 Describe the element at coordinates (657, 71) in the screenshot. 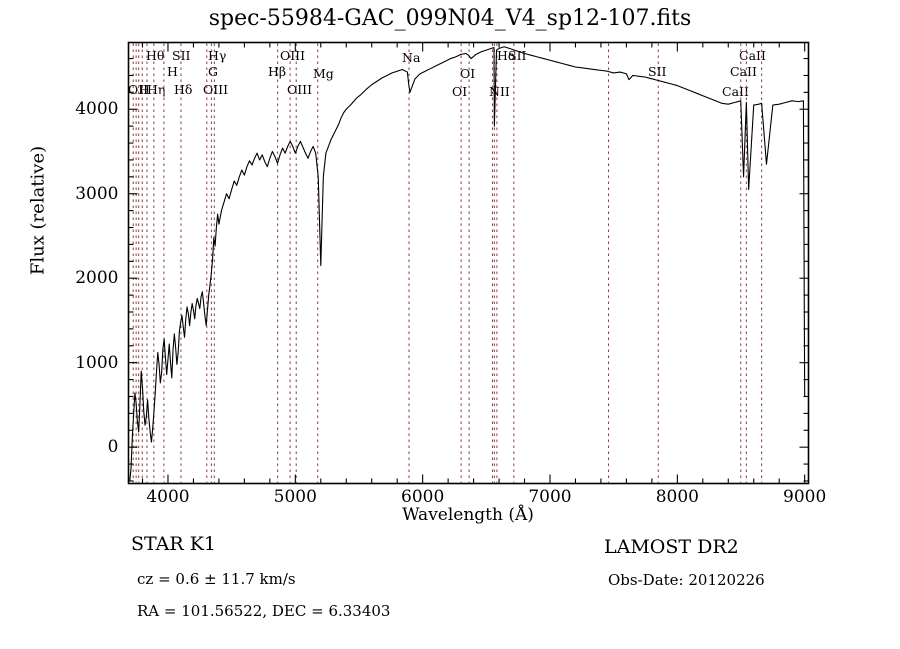

I see `line-label-SII-row2: SII` at that location.